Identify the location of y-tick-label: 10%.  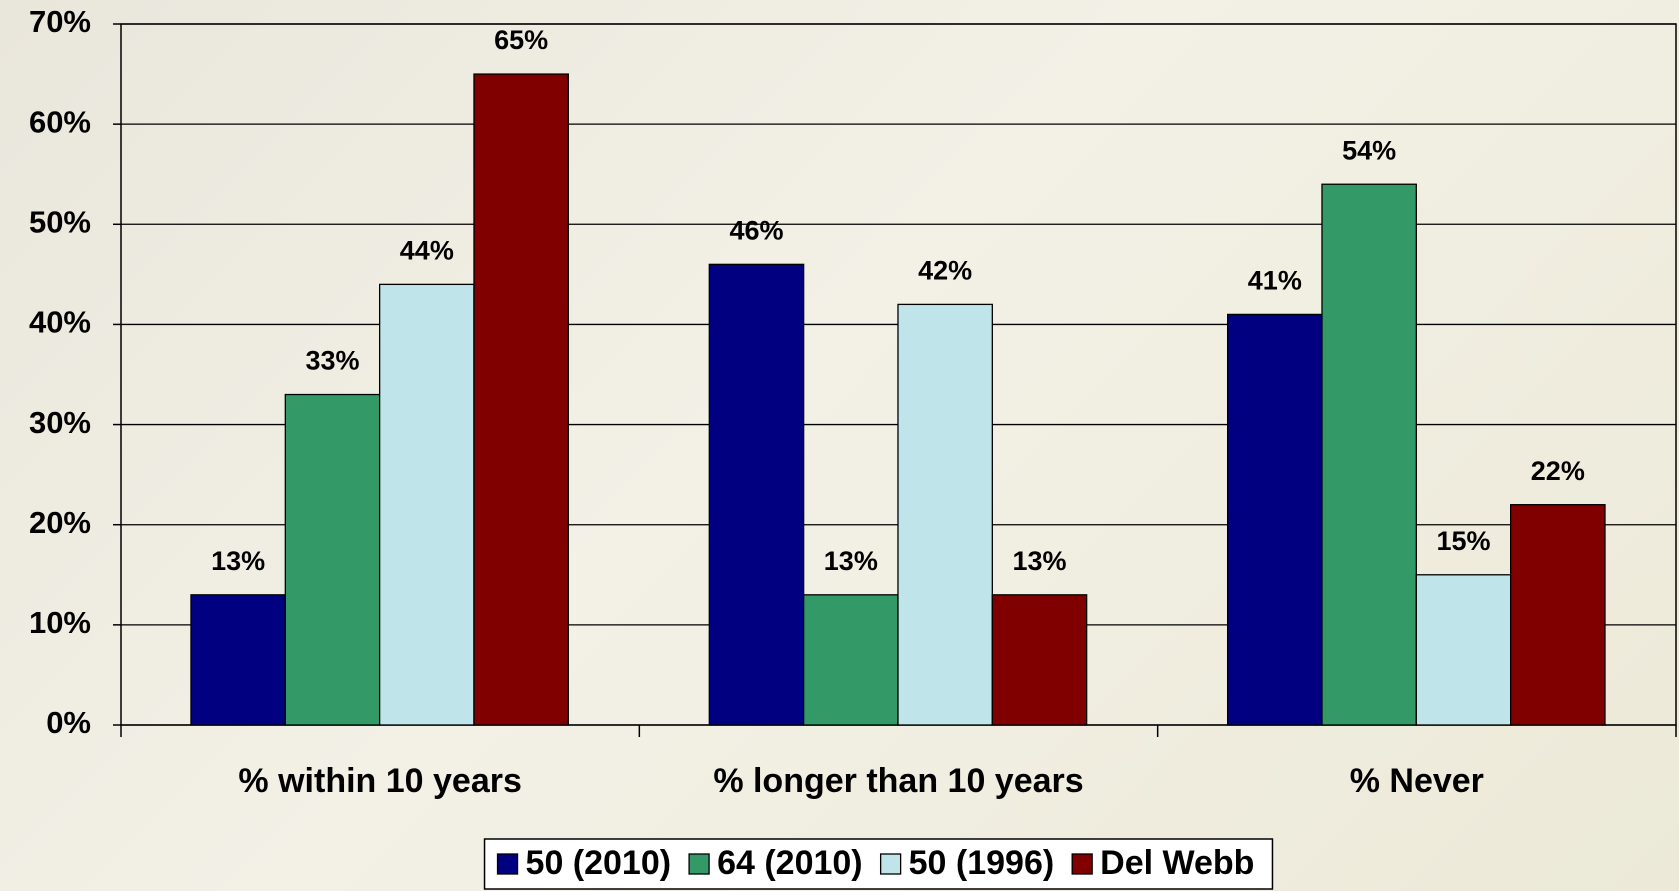
(60, 622).